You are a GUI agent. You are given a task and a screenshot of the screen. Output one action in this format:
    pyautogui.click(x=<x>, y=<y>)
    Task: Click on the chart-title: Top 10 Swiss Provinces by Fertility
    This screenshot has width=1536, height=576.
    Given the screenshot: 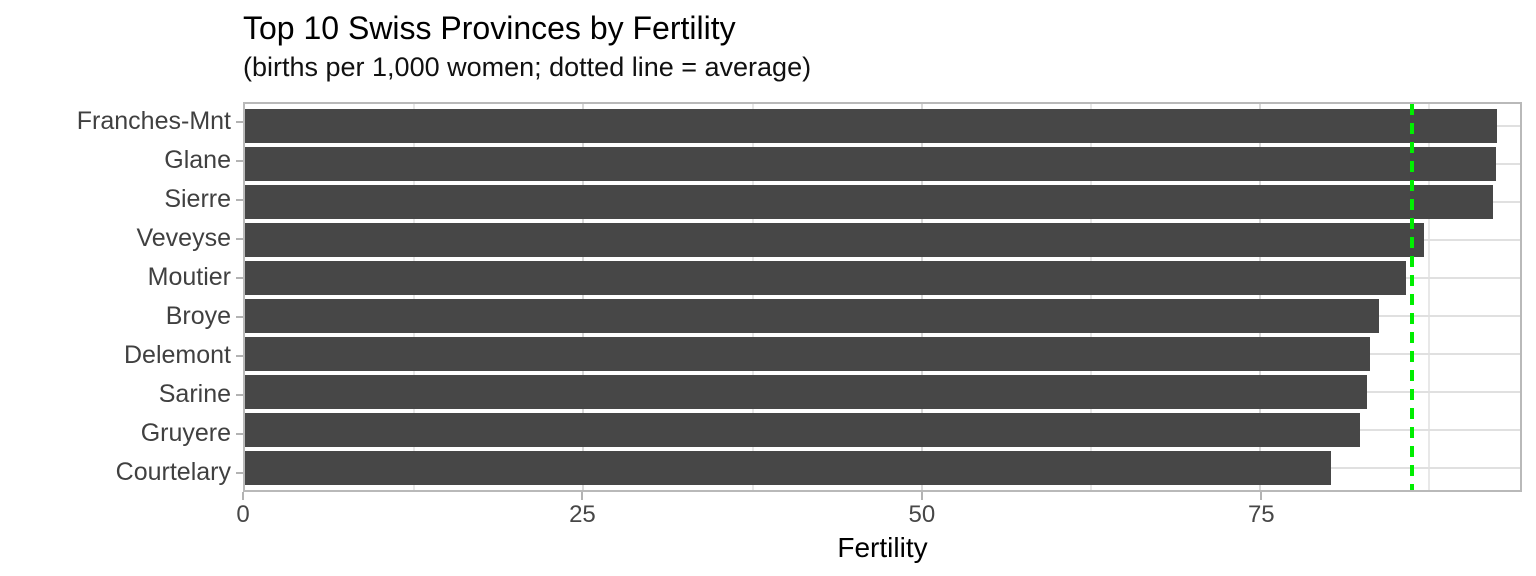 What is the action you would take?
    pyautogui.click(x=489, y=28)
    